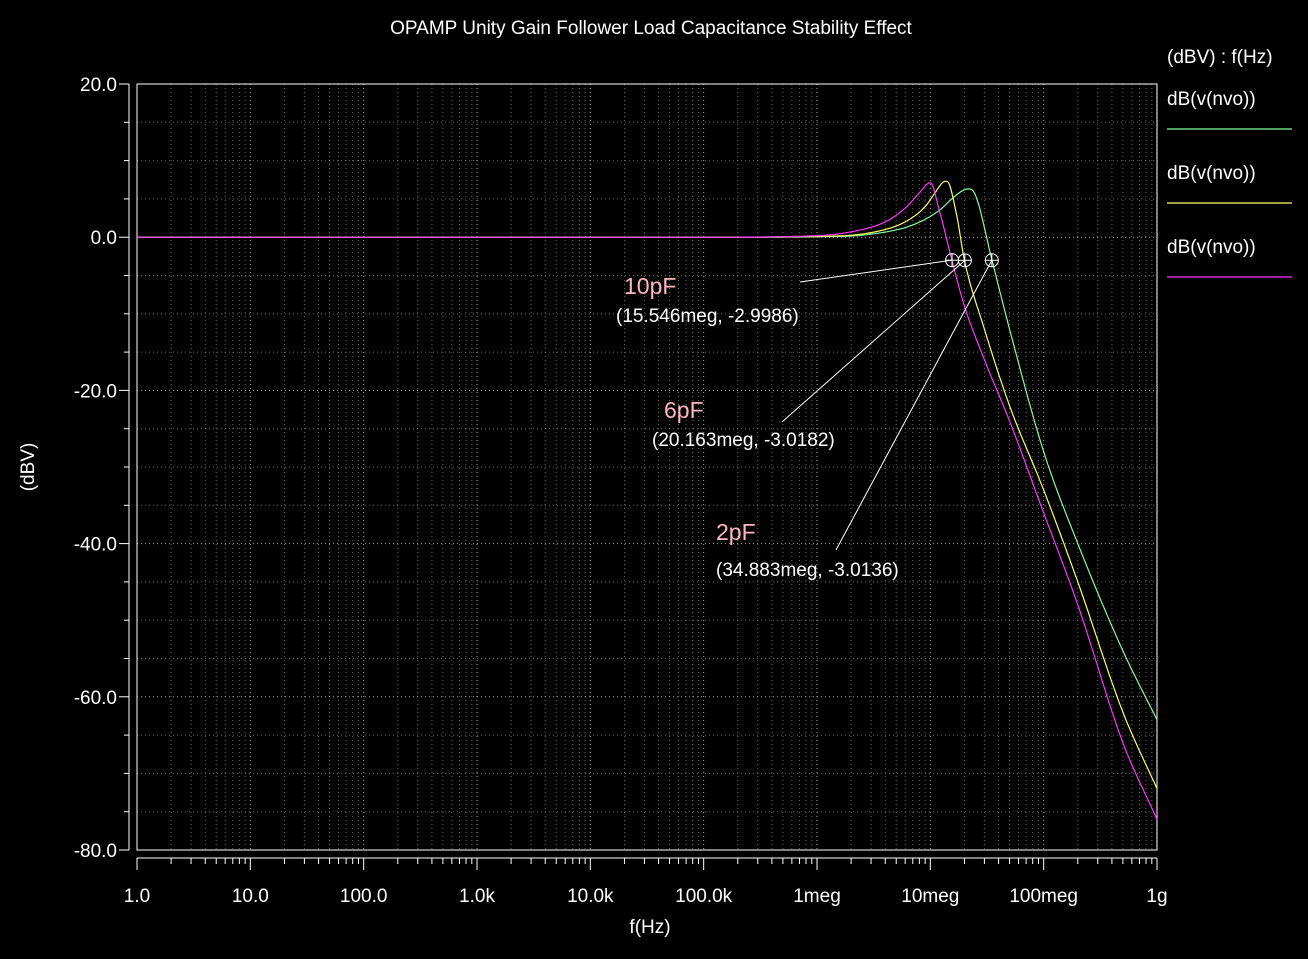  Describe the element at coordinates (477, 896) in the screenshot. I see `x-tick-label: 1.0k` at that location.